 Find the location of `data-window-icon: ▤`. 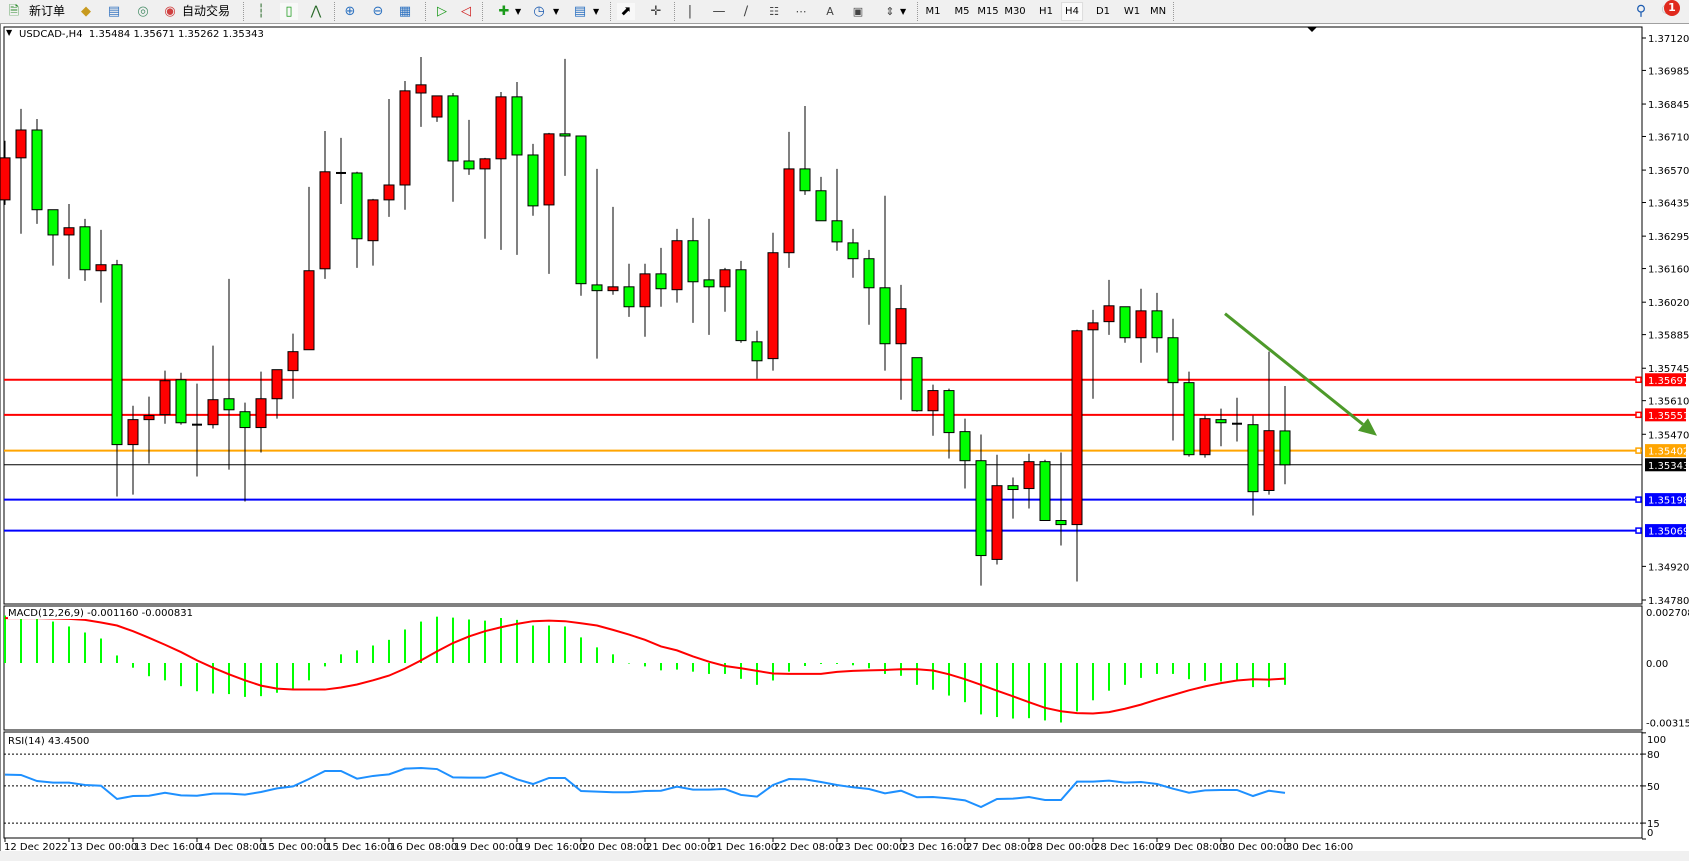

data-window-icon: ▤ is located at coordinates (114, 11).